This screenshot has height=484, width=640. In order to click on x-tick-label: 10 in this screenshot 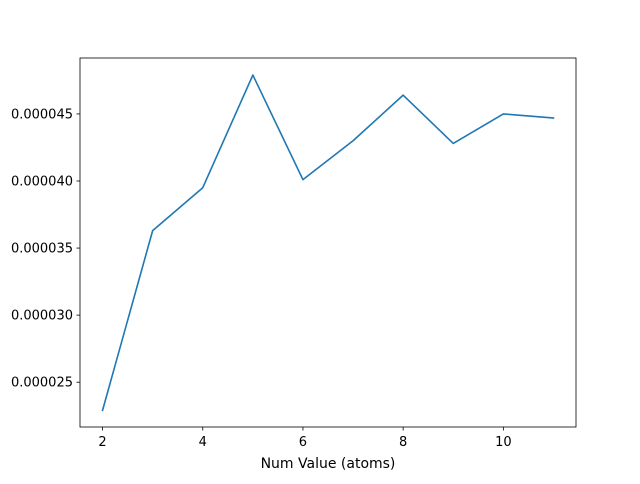, I will do `click(503, 442)`.